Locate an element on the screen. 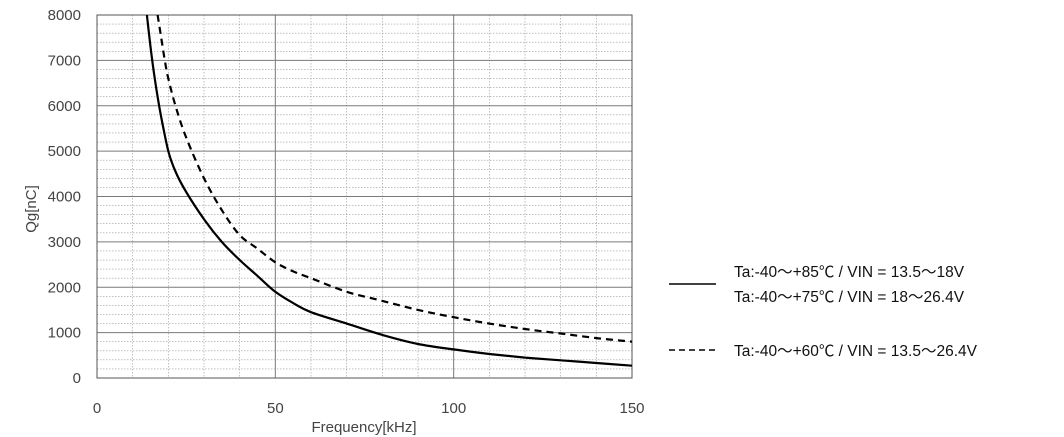 This screenshot has height=437, width=1064. x-tick-label: 50 is located at coordinates (275, 408).